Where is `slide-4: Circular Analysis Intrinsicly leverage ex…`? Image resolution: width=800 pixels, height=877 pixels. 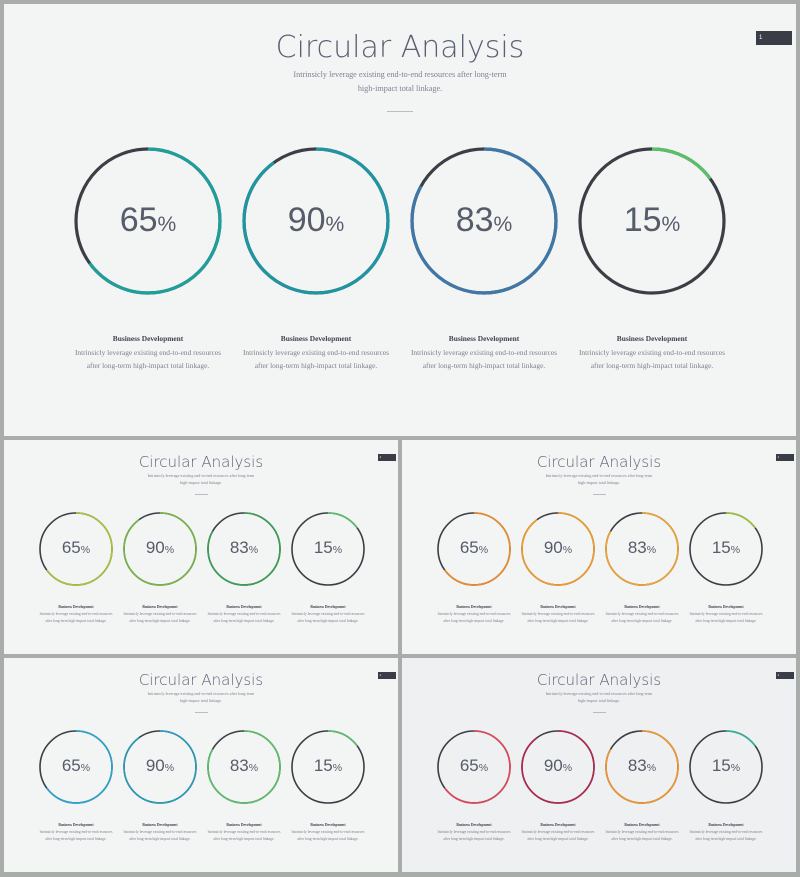 slide-4: Circular Analysis Intrinsicly leverage ex… is located at coordinates (201, 765).